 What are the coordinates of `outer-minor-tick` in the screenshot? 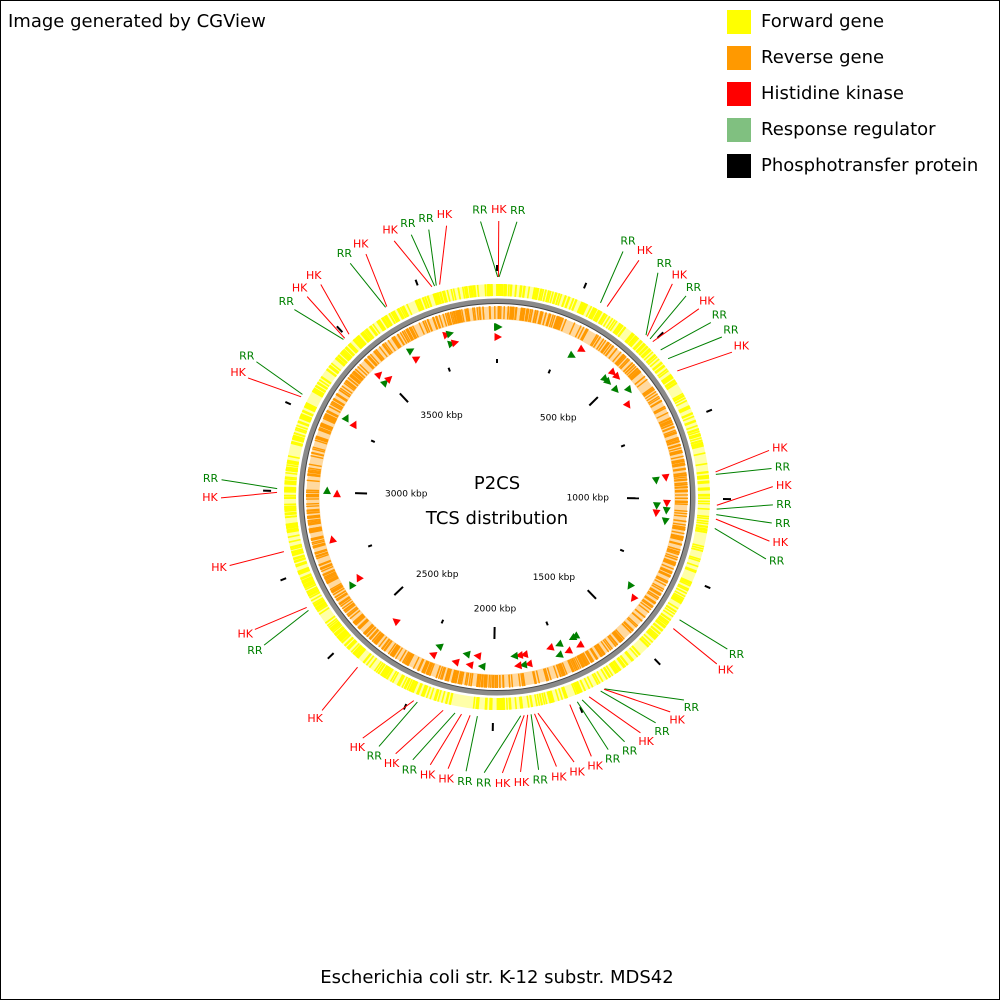 It's located at (288, 403).